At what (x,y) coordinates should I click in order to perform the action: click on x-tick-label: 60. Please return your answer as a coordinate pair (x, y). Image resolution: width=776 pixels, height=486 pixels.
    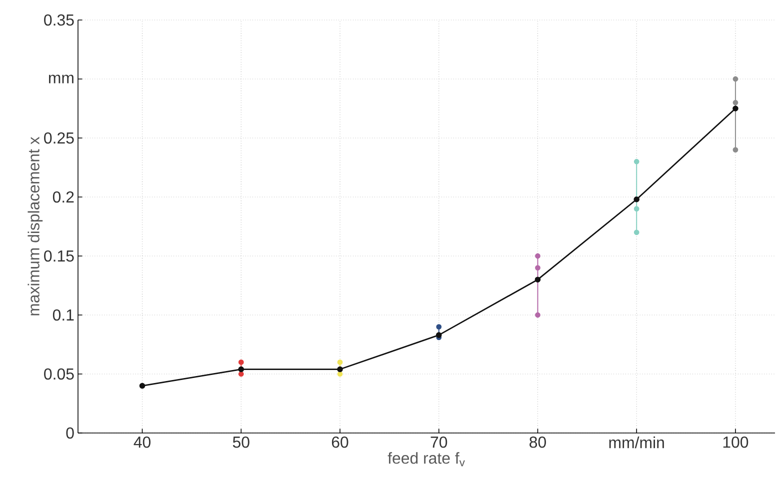
    Looking at the image, I should click on (340, 442).